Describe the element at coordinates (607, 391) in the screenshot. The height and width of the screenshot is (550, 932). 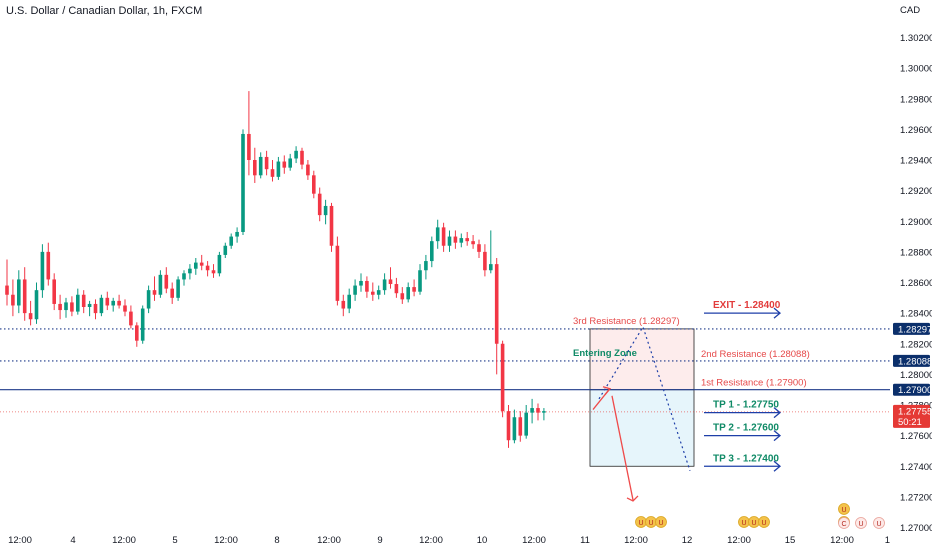
I see `entry-arrow-head` at that location.